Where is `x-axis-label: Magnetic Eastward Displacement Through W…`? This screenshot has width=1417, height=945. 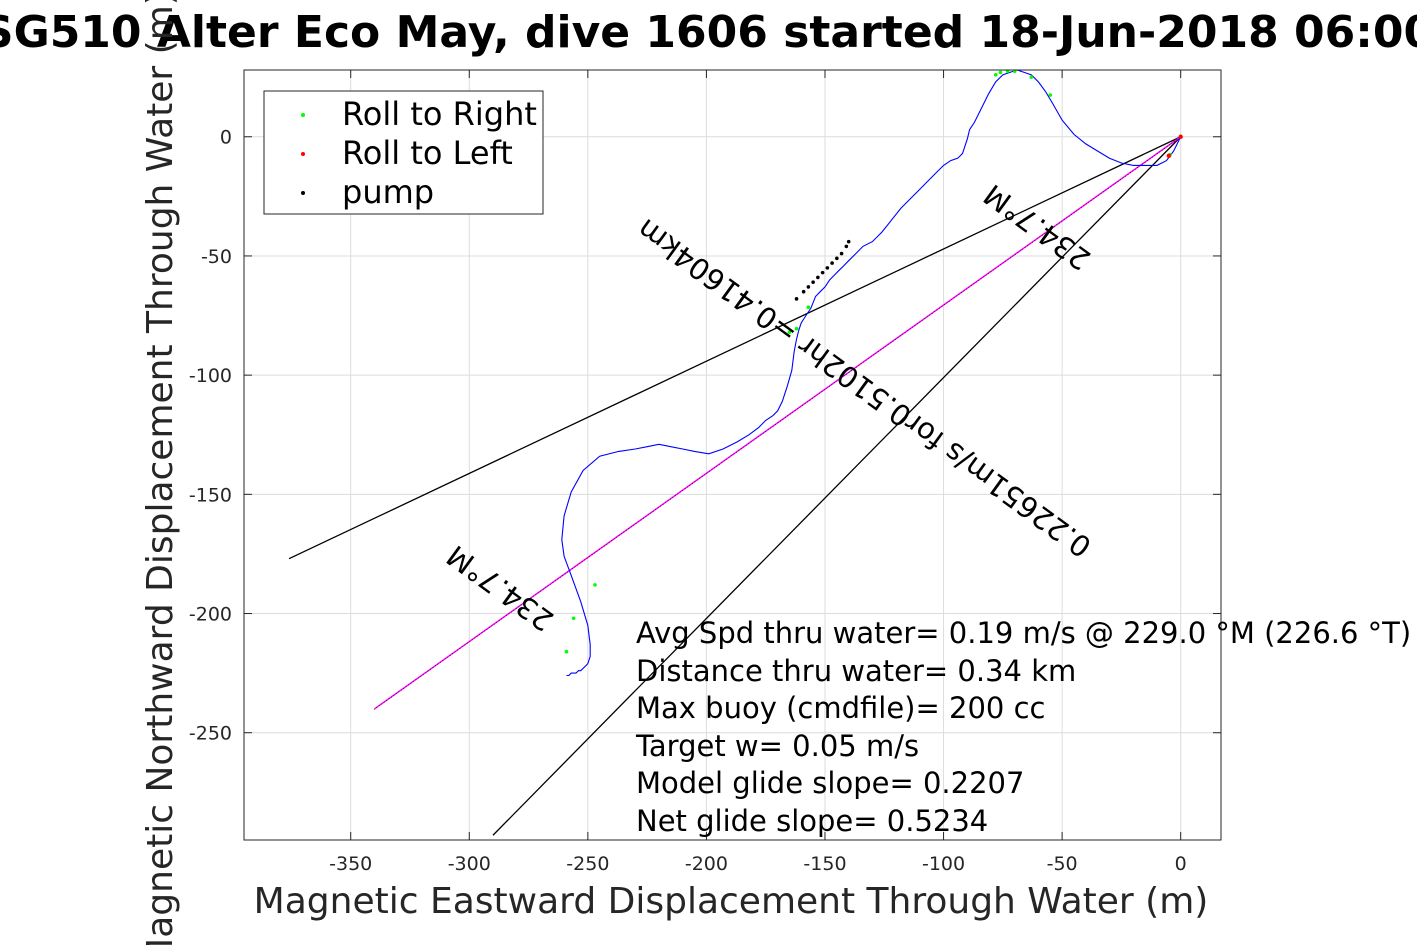
x-axis-label: Magnetic Eastward Displacement Through W… is located at coordinates (731, 901).